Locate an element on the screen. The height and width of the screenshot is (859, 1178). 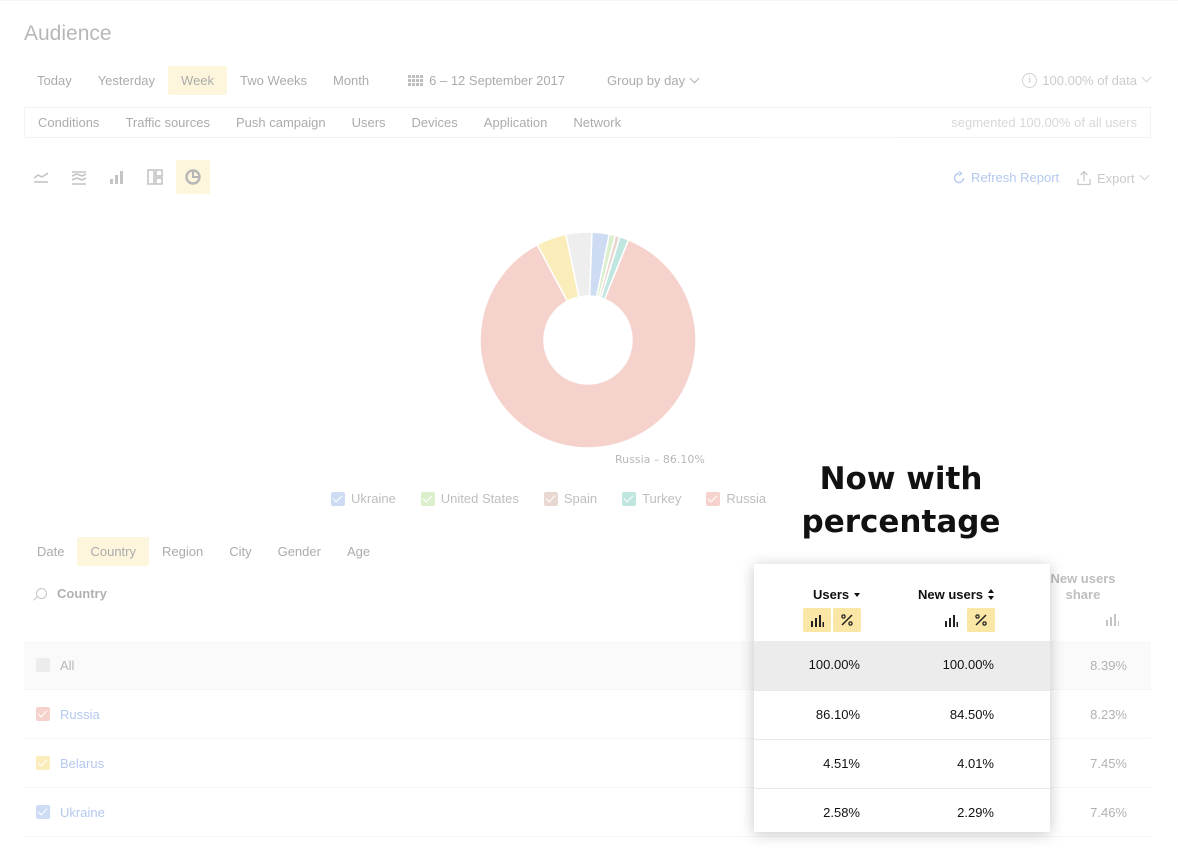
segment-conditions: Conditions is located at coordinates (69, 122).